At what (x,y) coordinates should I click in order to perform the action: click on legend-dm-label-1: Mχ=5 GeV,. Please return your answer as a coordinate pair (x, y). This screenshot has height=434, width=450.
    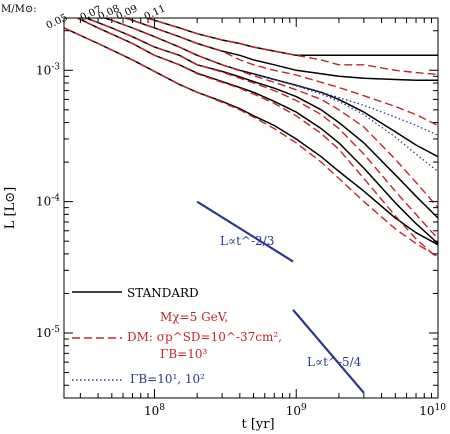
    Looking at the image, I should click on (194, 317).